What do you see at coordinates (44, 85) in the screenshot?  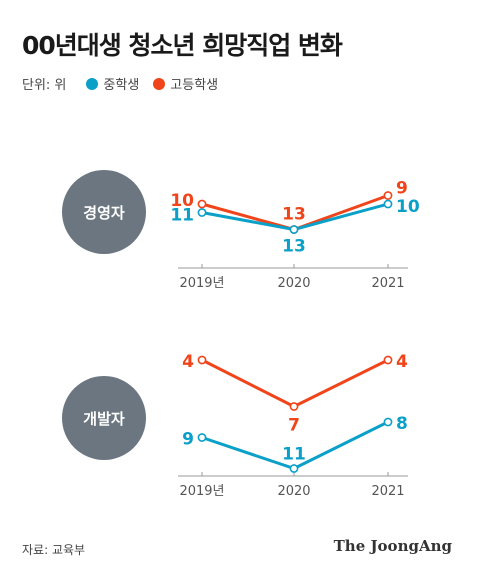 I see `unit-label: 단위: 위` at bounding box center [44, 85].